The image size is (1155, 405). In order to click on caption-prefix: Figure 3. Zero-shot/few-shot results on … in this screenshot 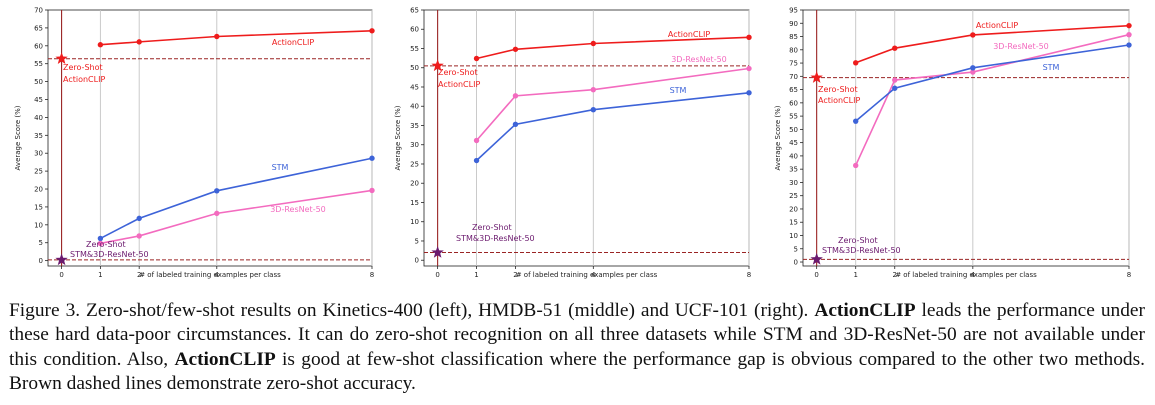, I will do `click(412, 310)`.